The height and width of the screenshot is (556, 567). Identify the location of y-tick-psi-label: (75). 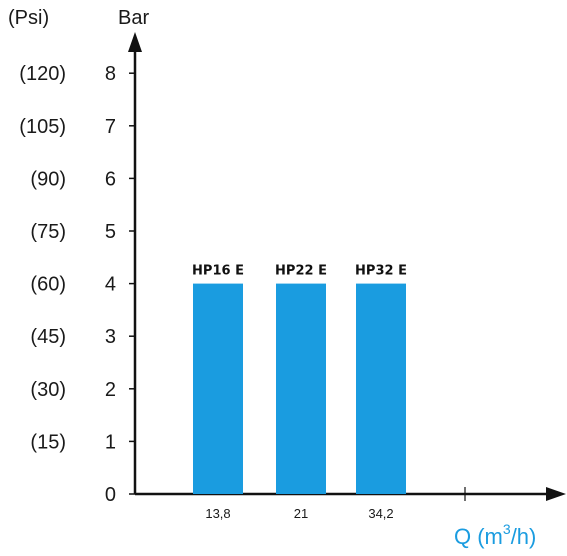
(48, 232).